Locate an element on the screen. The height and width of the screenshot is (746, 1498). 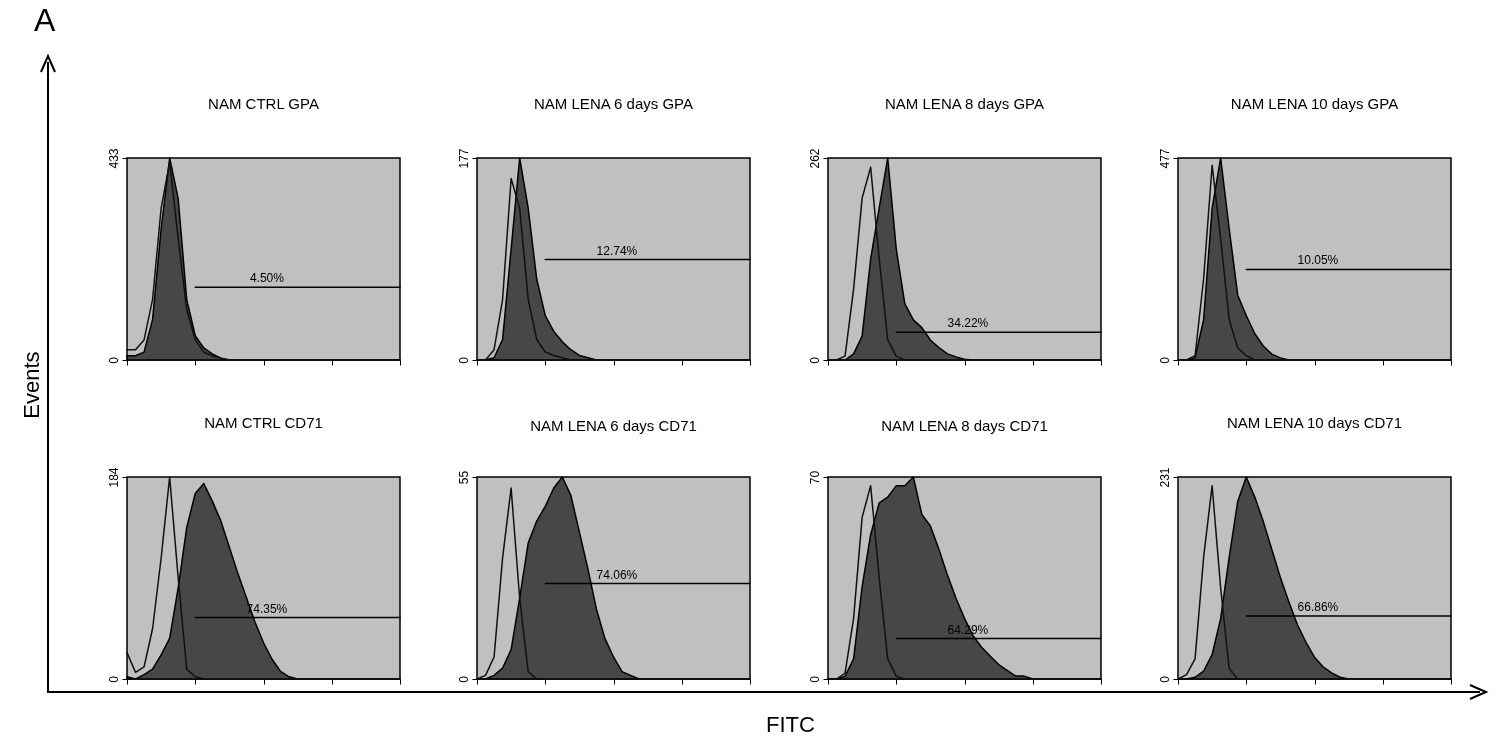
annotation: 12.74% is located at coordinates (617, 250).